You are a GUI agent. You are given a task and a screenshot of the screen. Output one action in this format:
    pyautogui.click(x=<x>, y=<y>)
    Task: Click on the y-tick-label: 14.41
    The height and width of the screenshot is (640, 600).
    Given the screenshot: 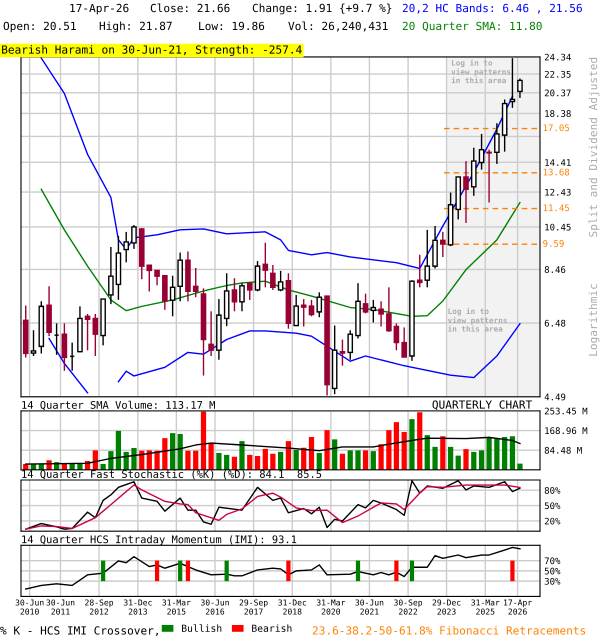 What is the action you would take?
    pyautogui.click(x=558, y=162)
    